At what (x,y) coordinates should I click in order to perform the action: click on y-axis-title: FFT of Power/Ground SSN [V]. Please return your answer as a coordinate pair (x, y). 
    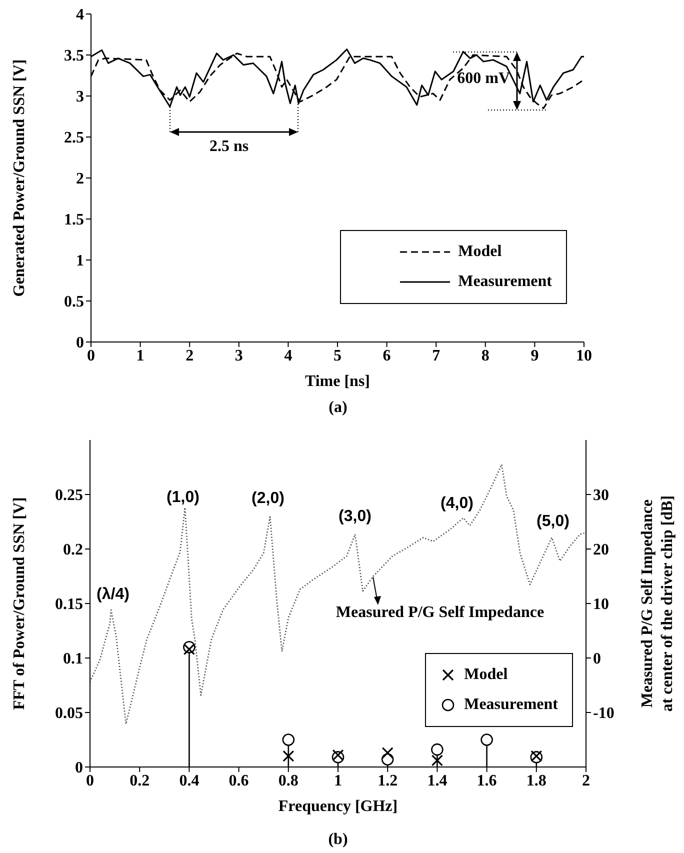
    Looking at the image, I should click on (19, 603).